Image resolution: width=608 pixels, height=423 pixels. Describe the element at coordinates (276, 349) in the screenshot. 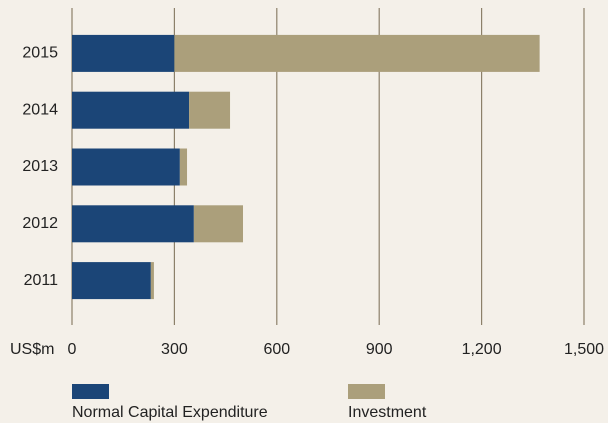

I see `x-tick-label: 600` at that location.